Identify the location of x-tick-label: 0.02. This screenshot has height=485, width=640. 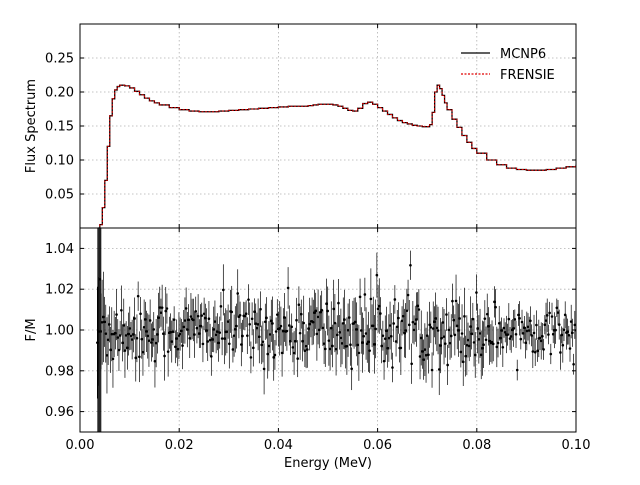
(179, 445).